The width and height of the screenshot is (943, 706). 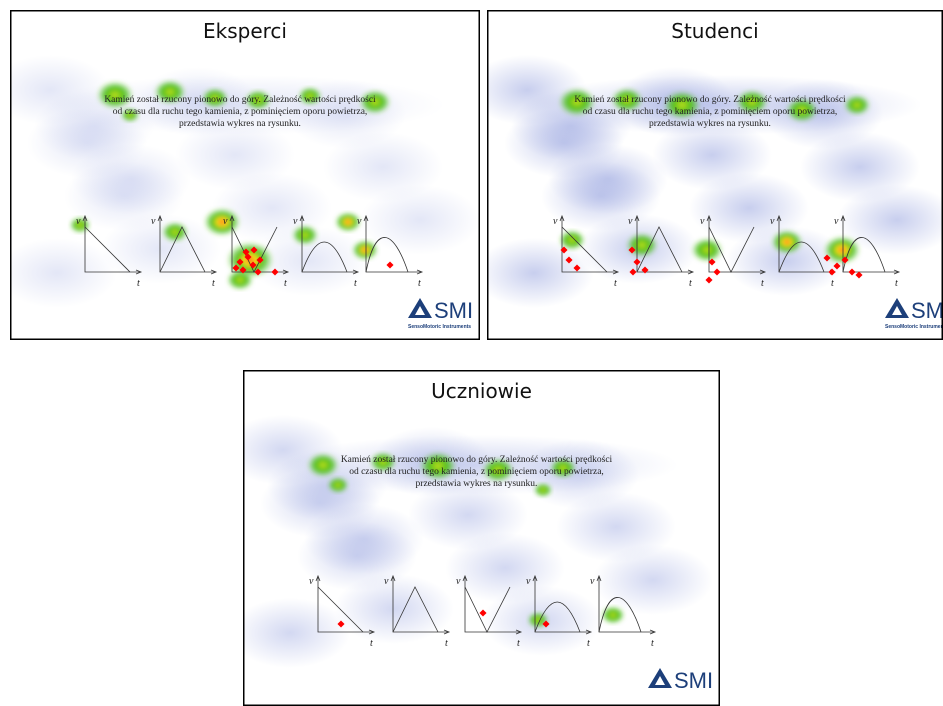 I want to click on panel-title: Uczniowie, so click(x=481, y=391).